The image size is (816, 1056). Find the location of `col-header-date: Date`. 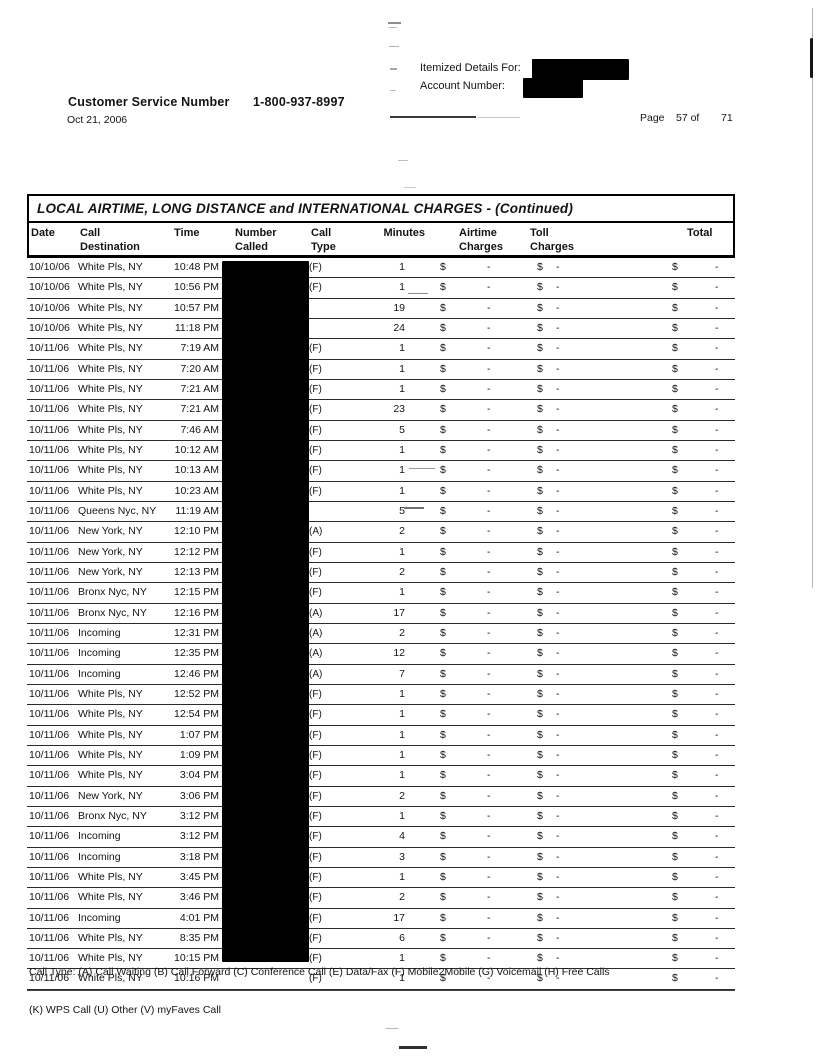

col-header-date: Date is located at coordinates (43, 233).